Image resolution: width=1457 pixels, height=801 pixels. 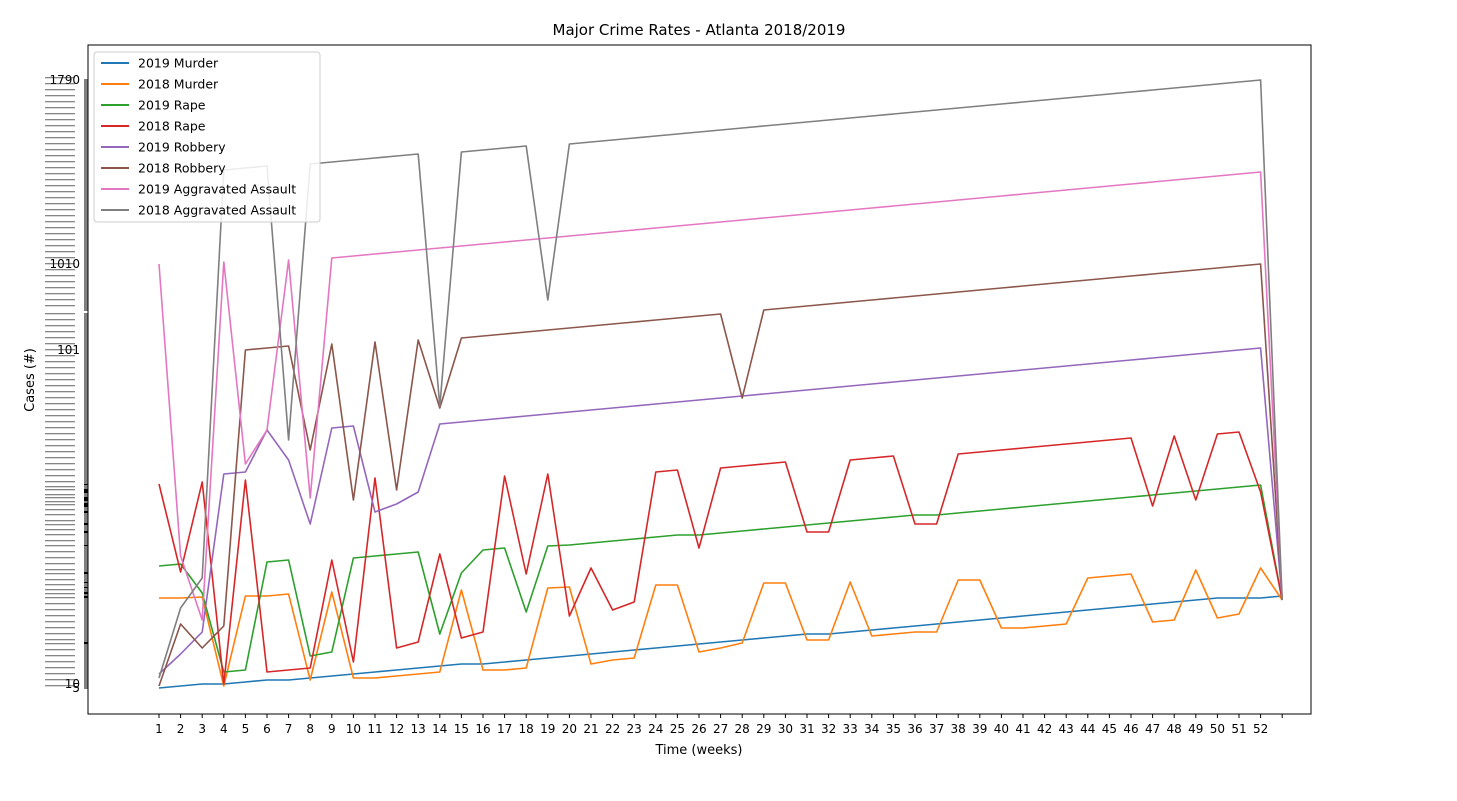 What do you see at coordinates (439, 729) in the screenshot?
I see `x-tick-label: 14` at bounding box center [439, 729].